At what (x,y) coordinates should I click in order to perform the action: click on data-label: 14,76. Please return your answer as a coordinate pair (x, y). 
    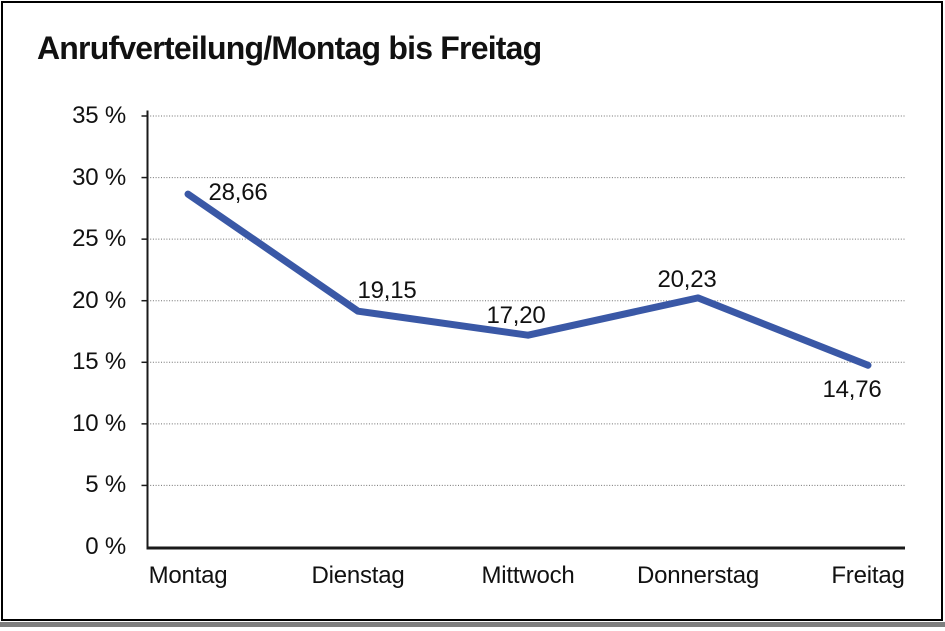
    Looking at the image, I should click on (852, 390).